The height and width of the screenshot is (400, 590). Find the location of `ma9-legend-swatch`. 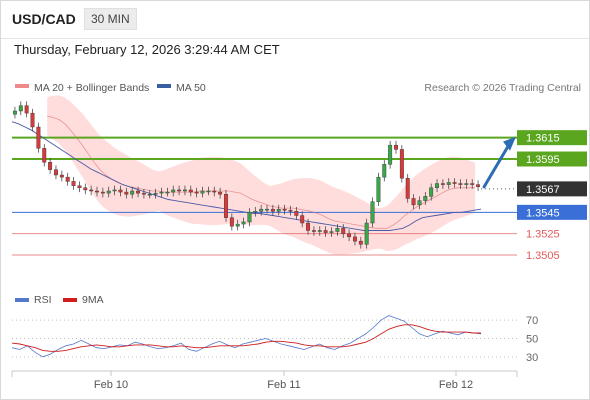

ma9-legend-swatch is located at coordinates (70, 300).